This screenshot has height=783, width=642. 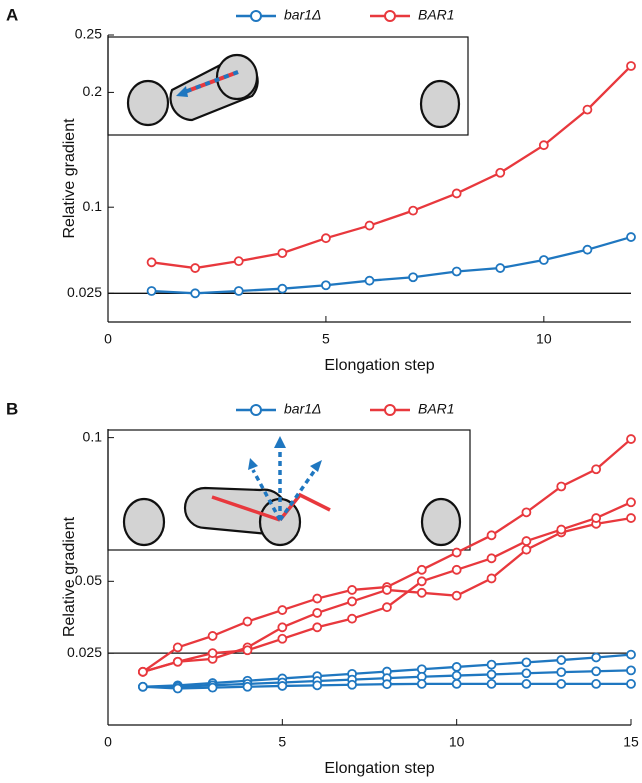 What do you see at coordinates (391, 265) in the screenshot?
I see `series-line` at bounding box center [391, 265].